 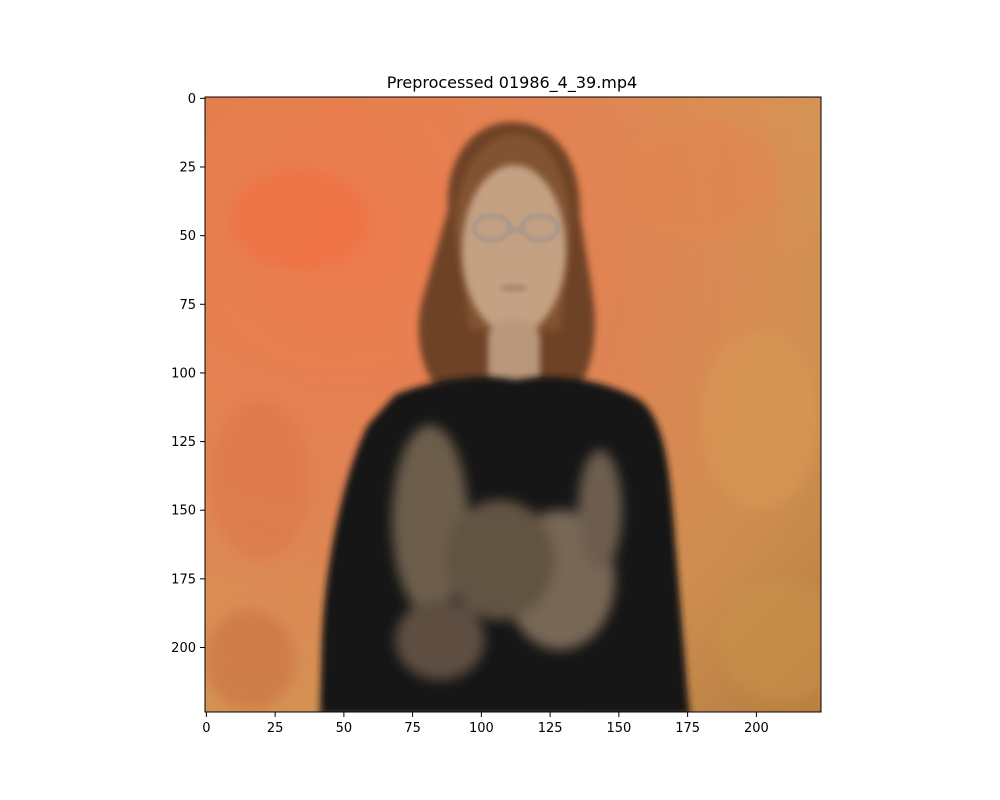 What do you see at coordinates (550, 728) in the screenshot?
I see `x-tick-label: 125` at bounding box center [550, 728].